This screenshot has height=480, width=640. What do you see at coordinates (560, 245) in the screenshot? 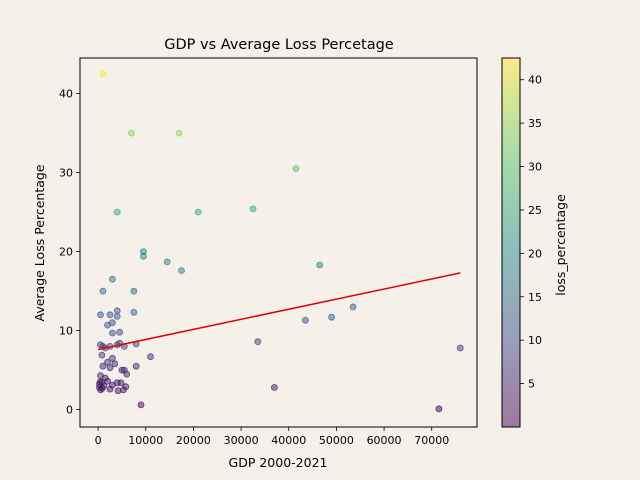
I see `colorbar-label: loss_percentage` at bounding box center [560, 245].